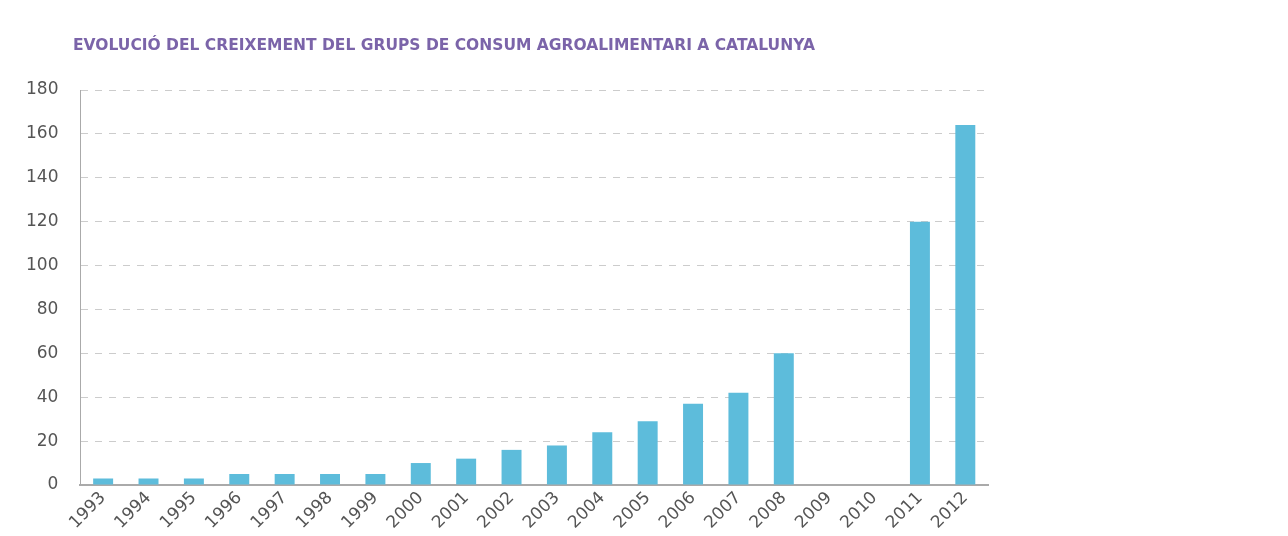 Image resolution: width=1288 pixels, height=536 pixels. I want to click on y-tick-label: 40, so click(47, 395).